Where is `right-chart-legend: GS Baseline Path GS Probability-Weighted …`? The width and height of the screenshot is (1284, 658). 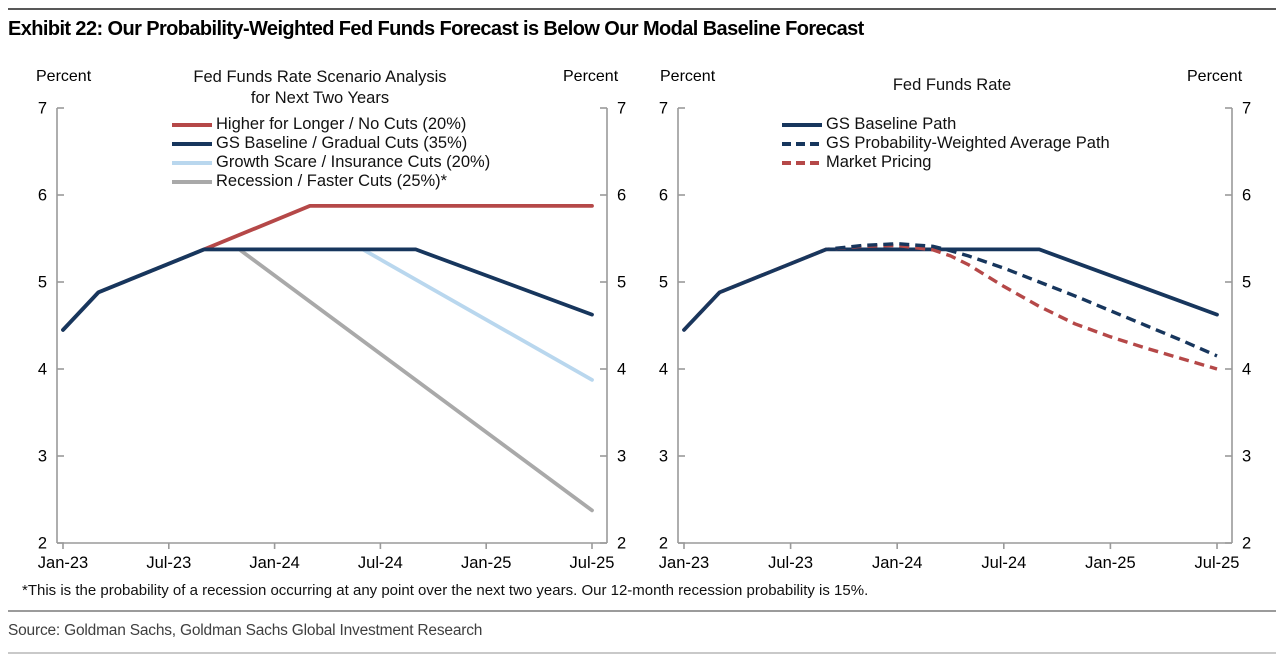 right-chart-legend: GS Baseline Path GS Probability-Weighted … is located at coordinates (946, 143).